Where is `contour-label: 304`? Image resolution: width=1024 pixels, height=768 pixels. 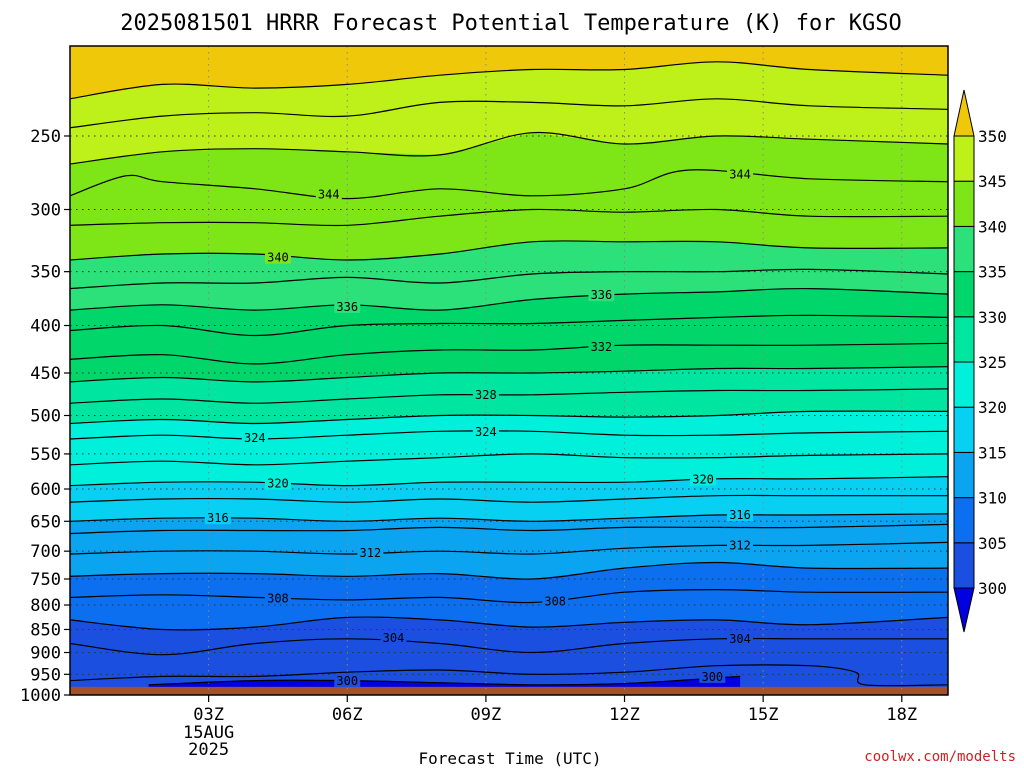 contour-label: 304 is located at coordinates (740, 639).